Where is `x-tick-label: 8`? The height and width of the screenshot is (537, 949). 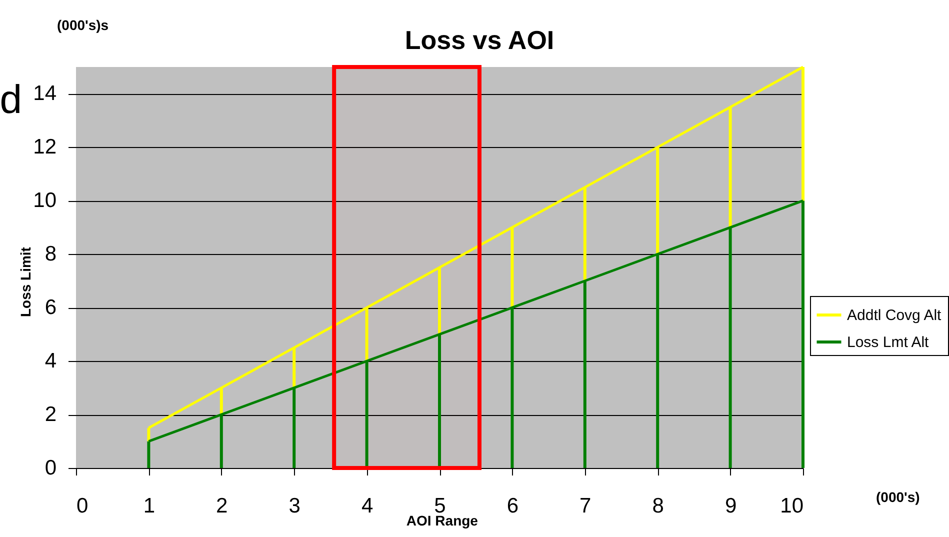
x-tick-label: 8 is located at coordinates (658, 506).